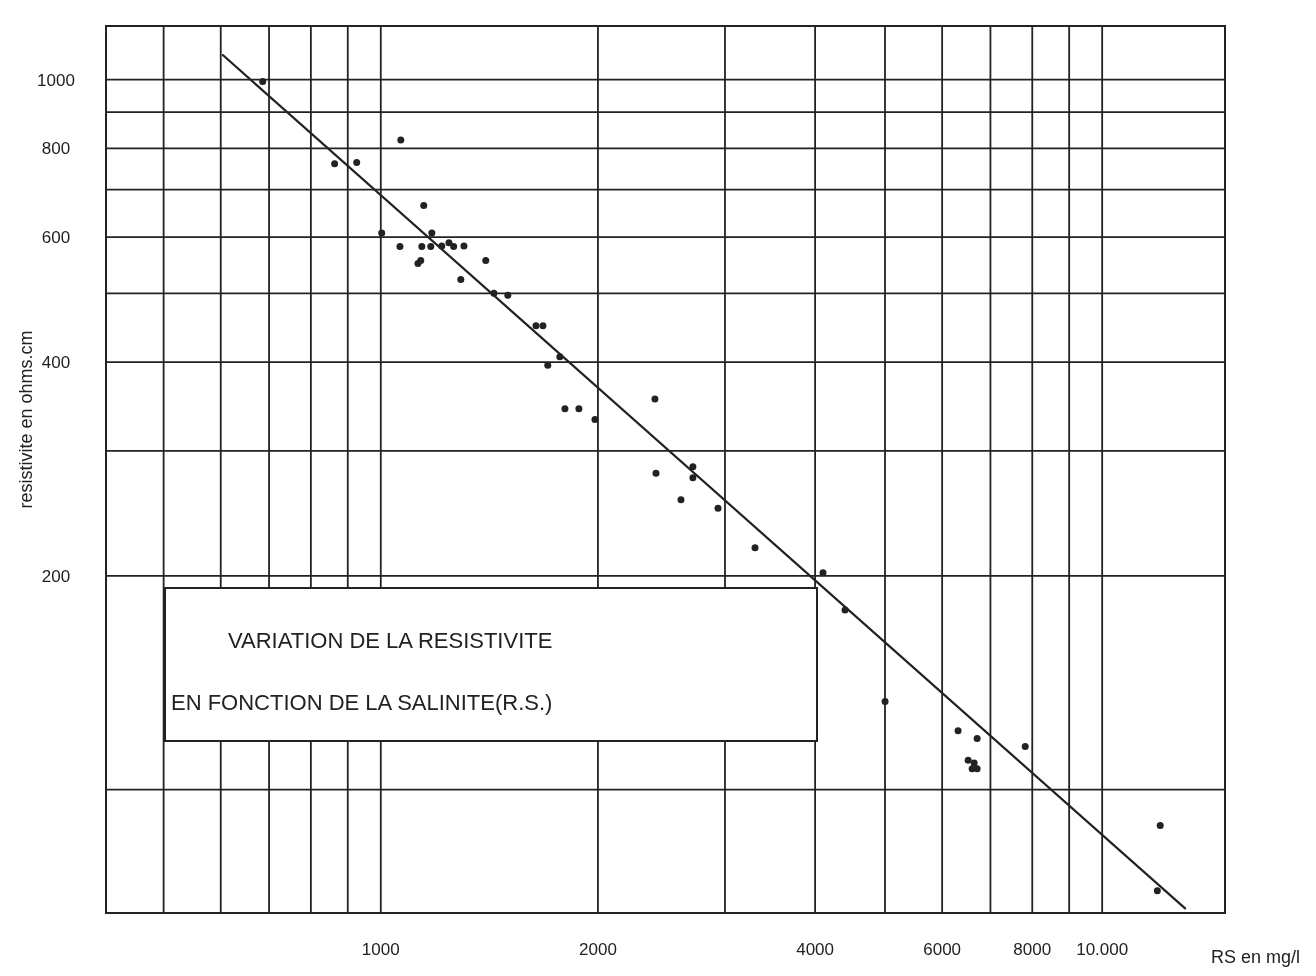 This screenshot has height=976, width=1316. Describe the element at coordinates (1255, 957) in the screenshot. I see `x-axis-title: RS en mg/l` at that location.